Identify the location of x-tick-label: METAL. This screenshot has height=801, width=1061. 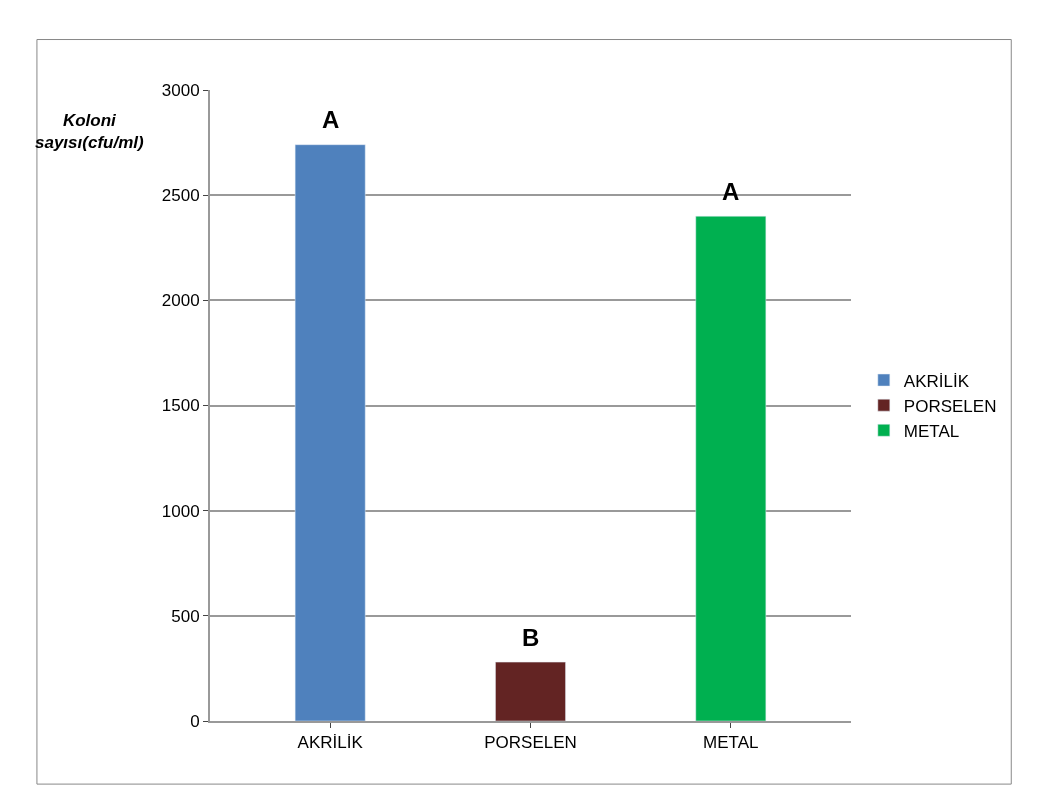
(731, 743).